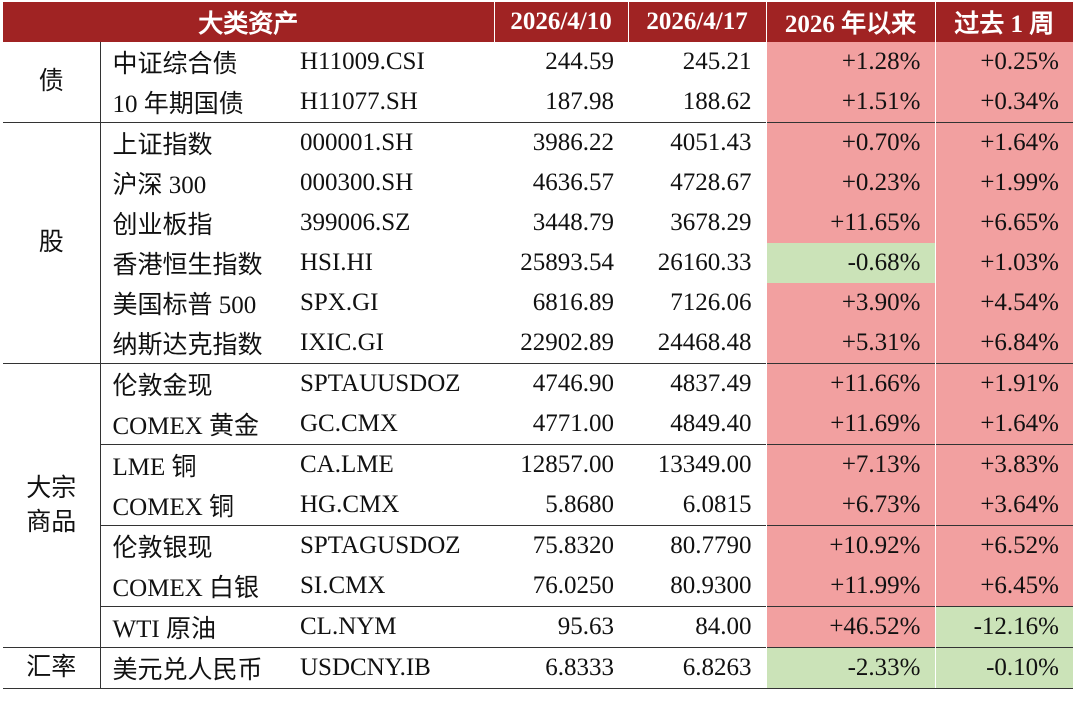  I want to click on asset-name: LME 铜, so click(194, 464).